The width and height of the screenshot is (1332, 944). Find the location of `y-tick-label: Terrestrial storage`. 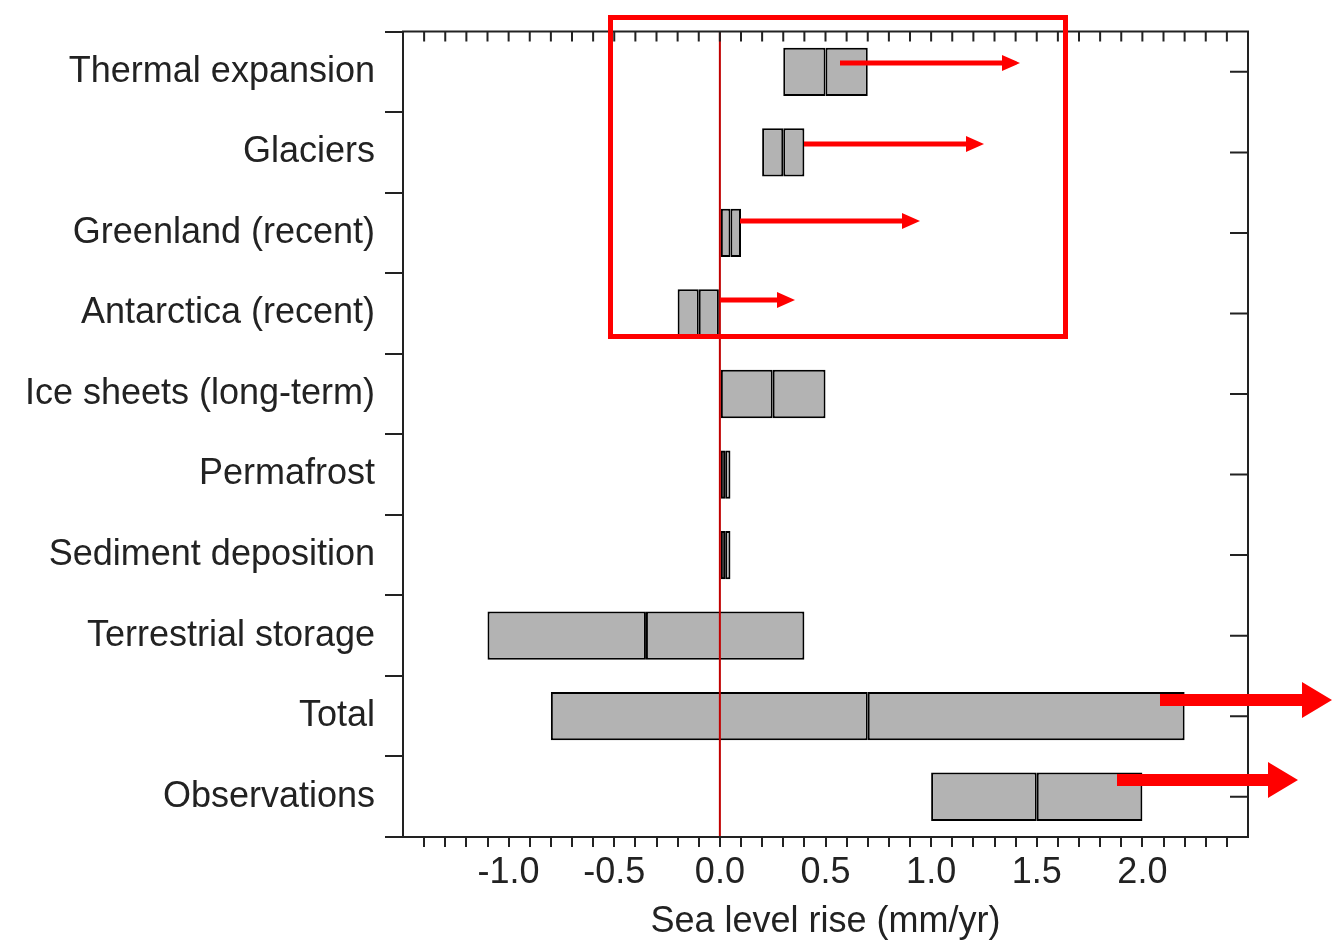

y-tick-label: Terrestrial storage is located at coordinates (230, 633).